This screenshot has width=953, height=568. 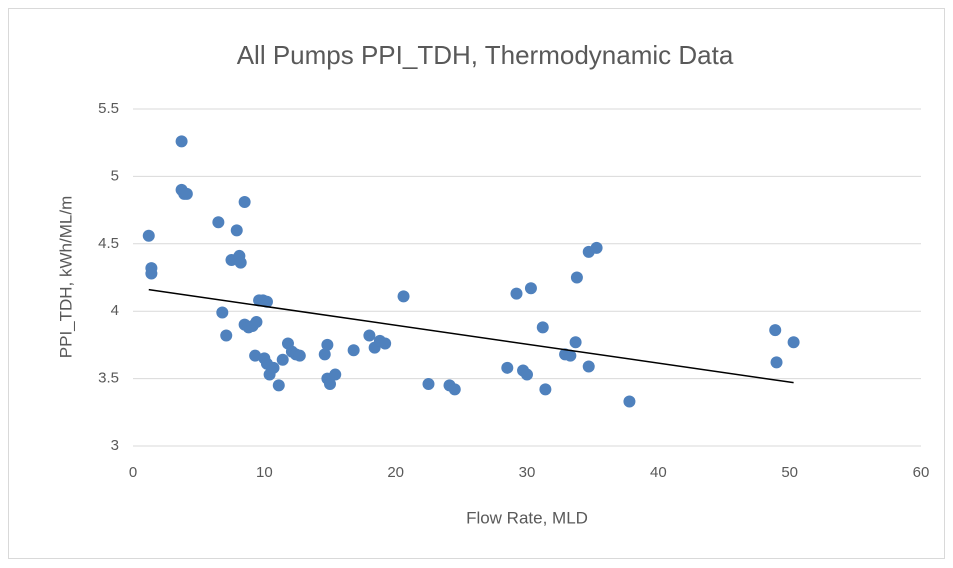 What do you see at coordinates (471, 336) in the screenshot?
I see `trendline` at bounding box center [471, 336].